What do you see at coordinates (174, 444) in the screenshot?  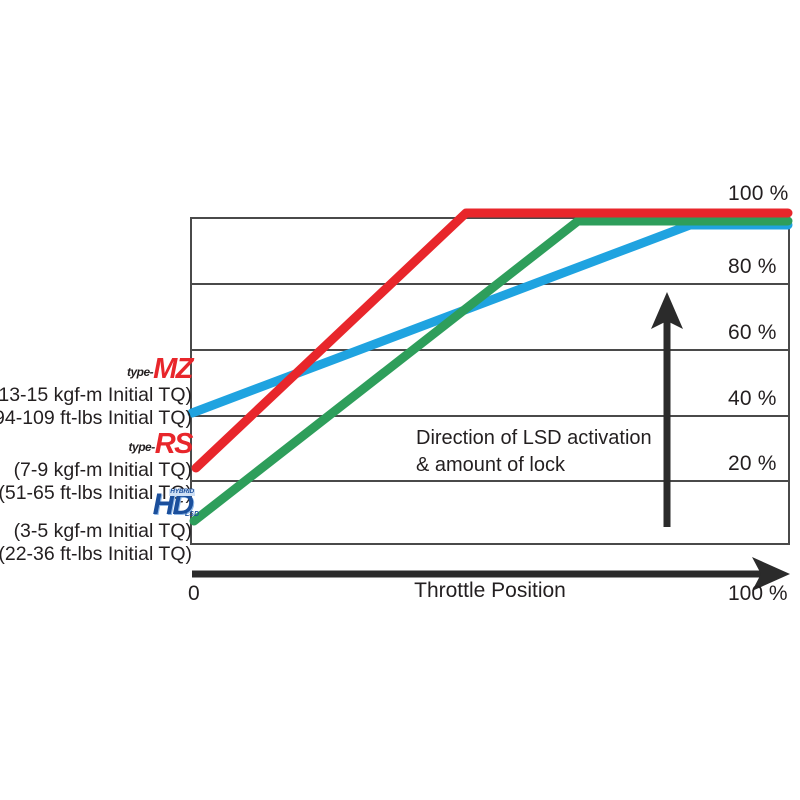 I see `type-rs-logo-mark: RS` at bounding box center [174, 444].